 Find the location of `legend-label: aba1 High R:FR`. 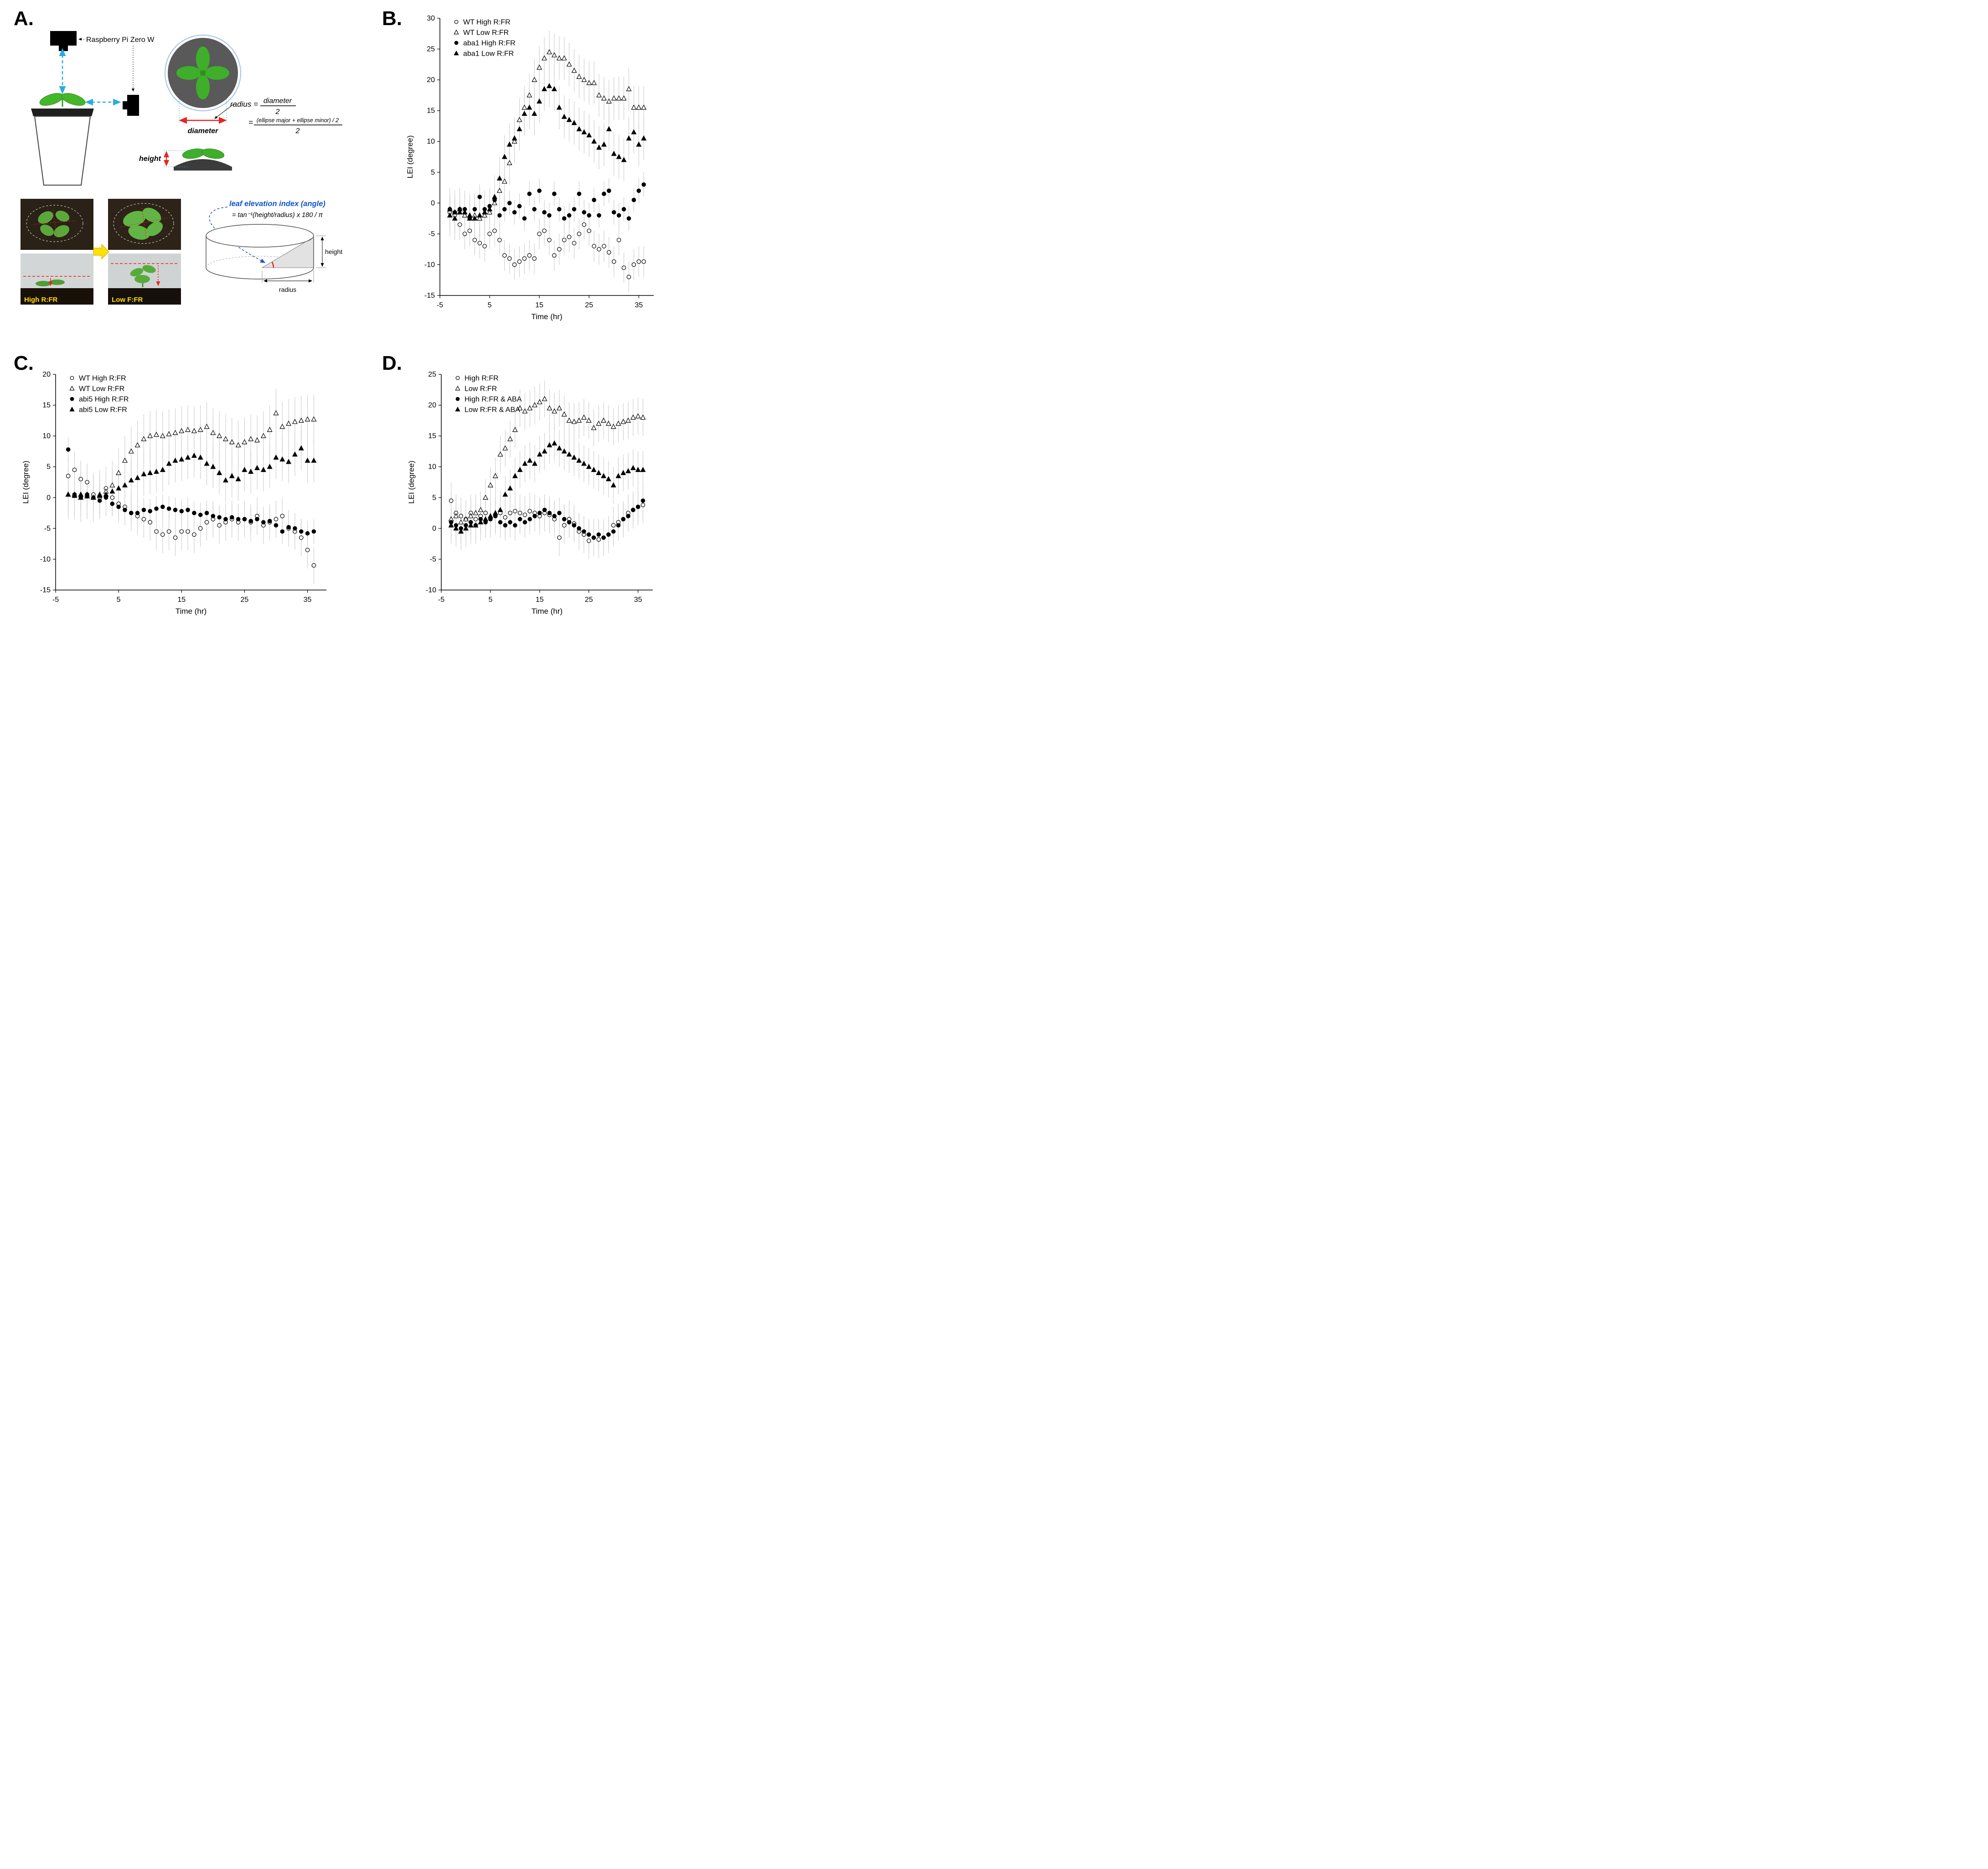

legend-label: aba1 High R:FR is located at coordinates (489, 43).